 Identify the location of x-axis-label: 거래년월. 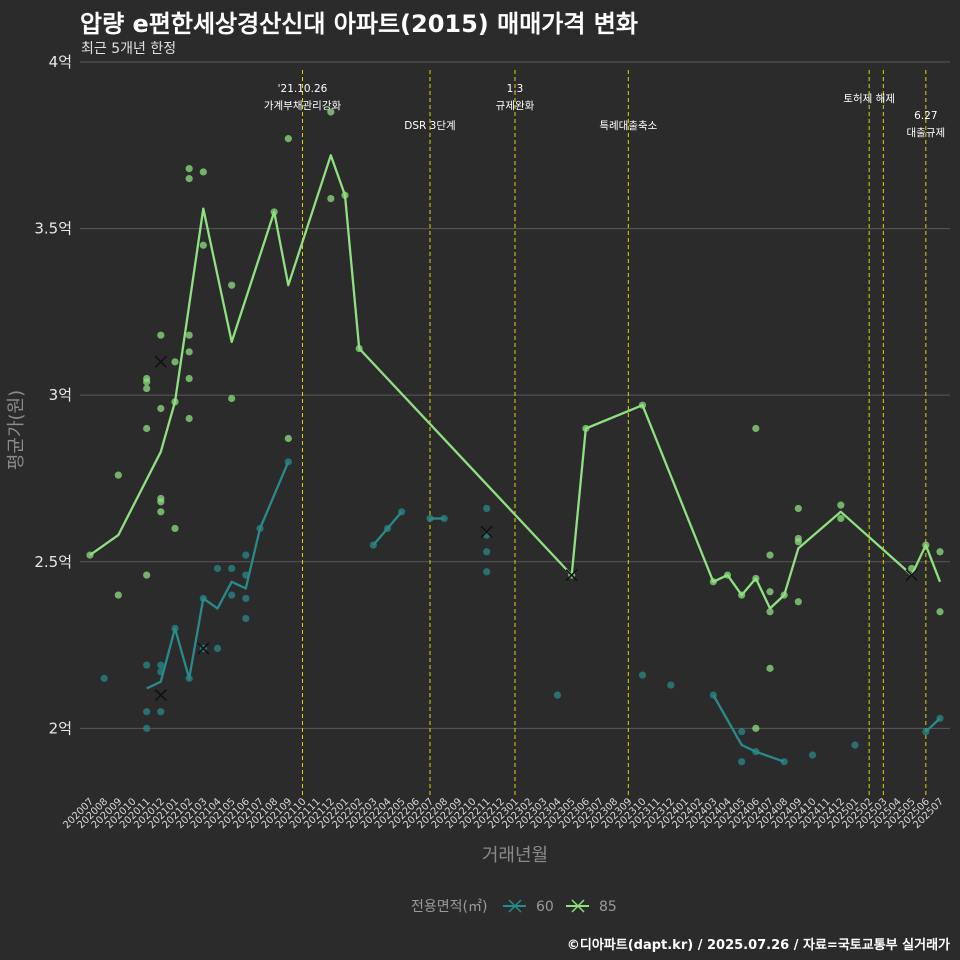
(515, 855).